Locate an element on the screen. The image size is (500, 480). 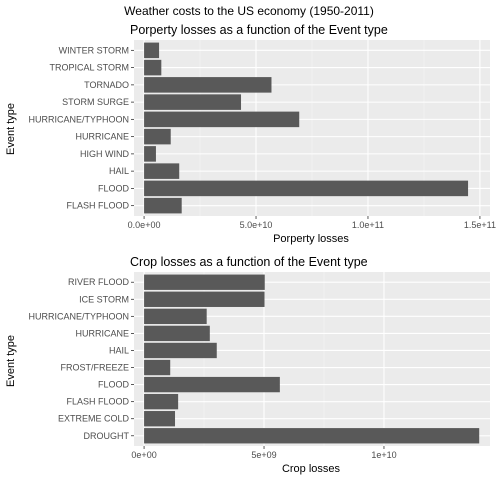
x-tick-label: 1.0e+11 is located at coordinates (368, 225).